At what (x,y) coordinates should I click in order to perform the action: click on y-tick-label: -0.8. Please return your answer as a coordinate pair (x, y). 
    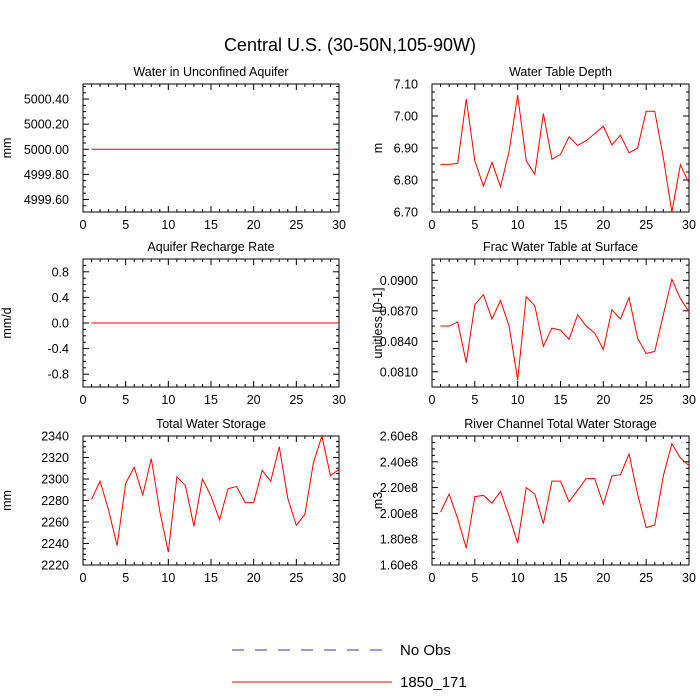
    Looking at the image, I should click on (58, 375).